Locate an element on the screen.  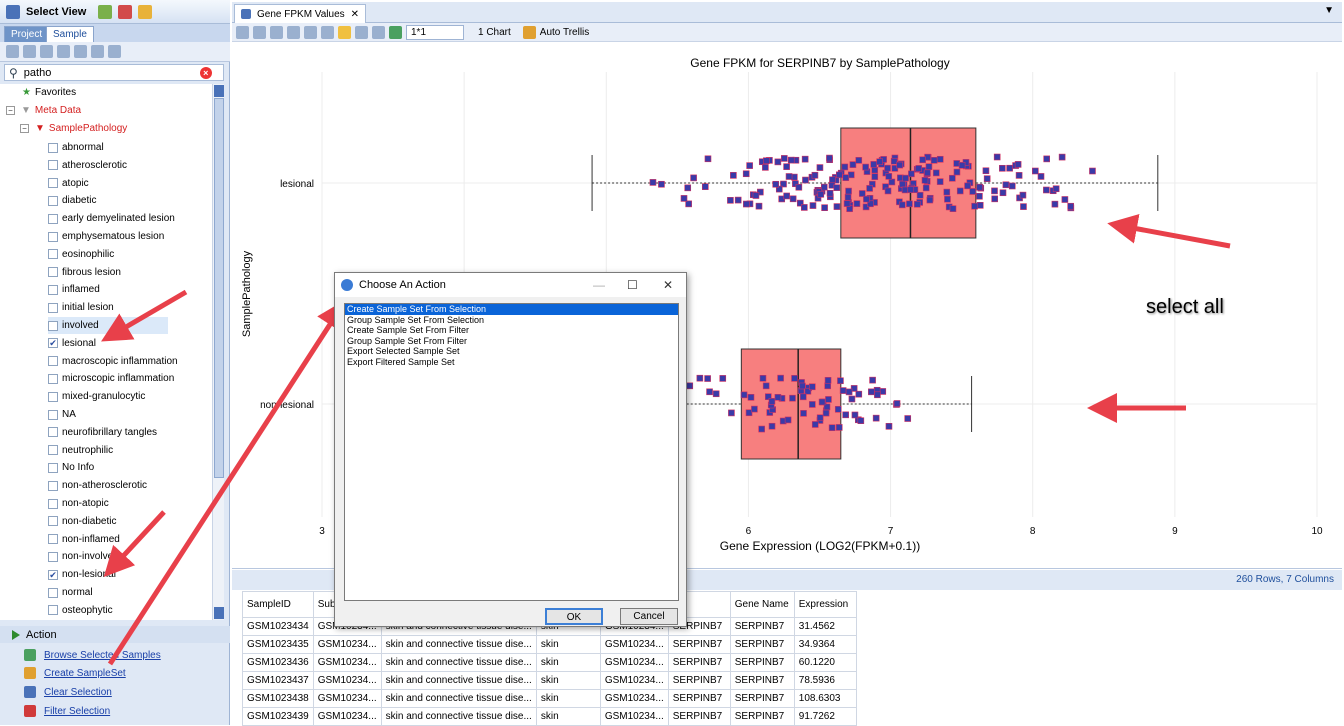
table-cell: GSM1023437 is located at coordinates (278, 680).